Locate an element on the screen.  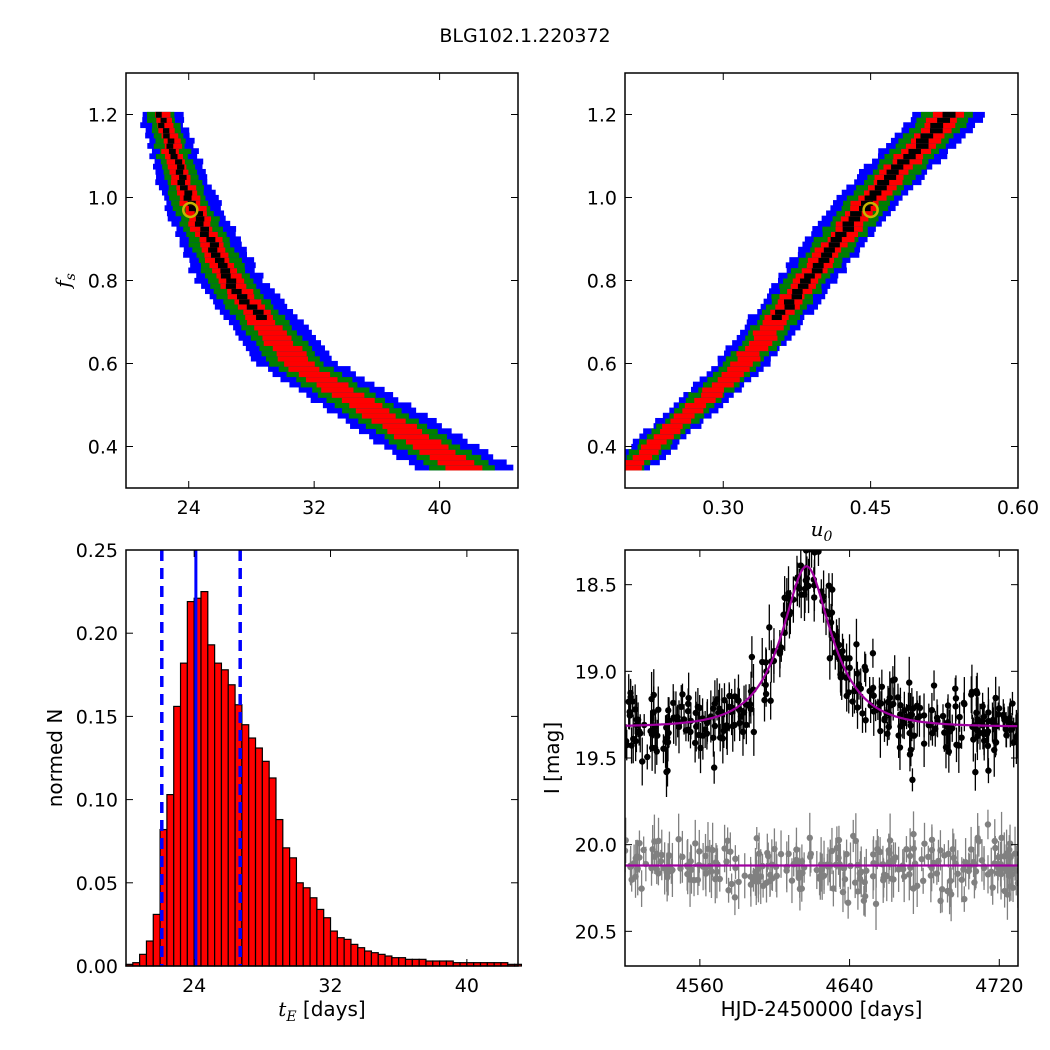
plot-frame is located at coordinates (322, 758).